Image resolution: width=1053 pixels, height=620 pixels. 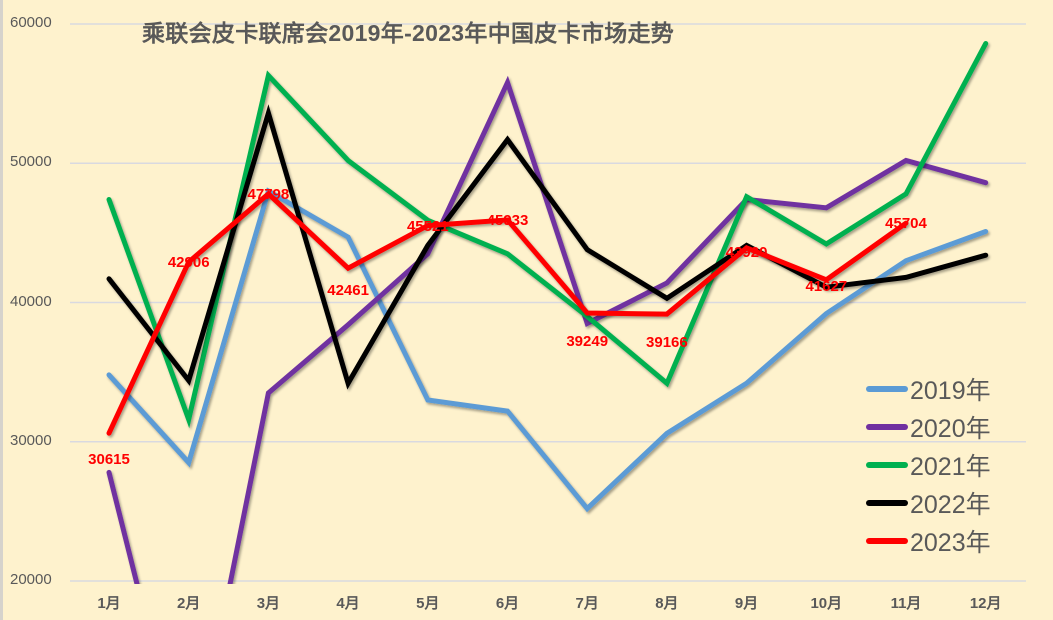 What do you see at coordinates (268, 603) in the screenshot?
I see `x-tick-label: 3月` at bounding box center [268, 603].